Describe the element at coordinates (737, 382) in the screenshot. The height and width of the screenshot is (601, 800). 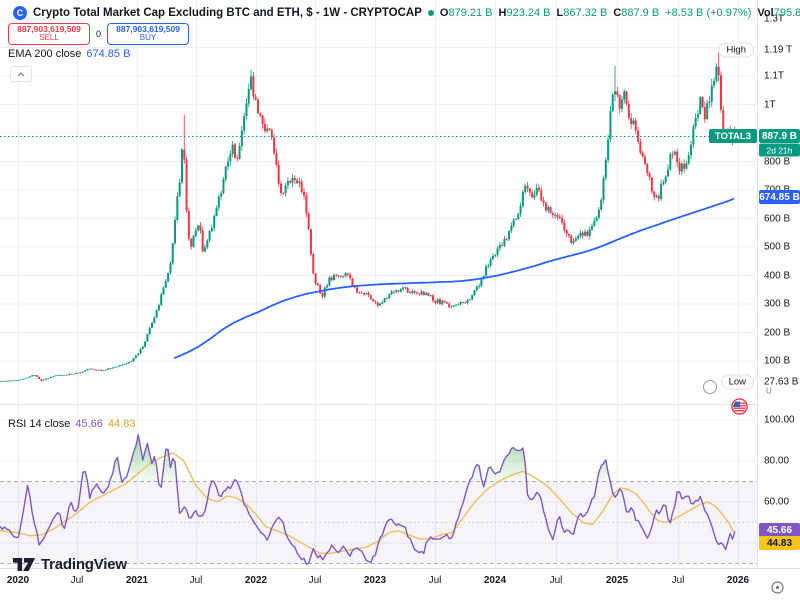
I see `low-marker-pill: Low` at that location.